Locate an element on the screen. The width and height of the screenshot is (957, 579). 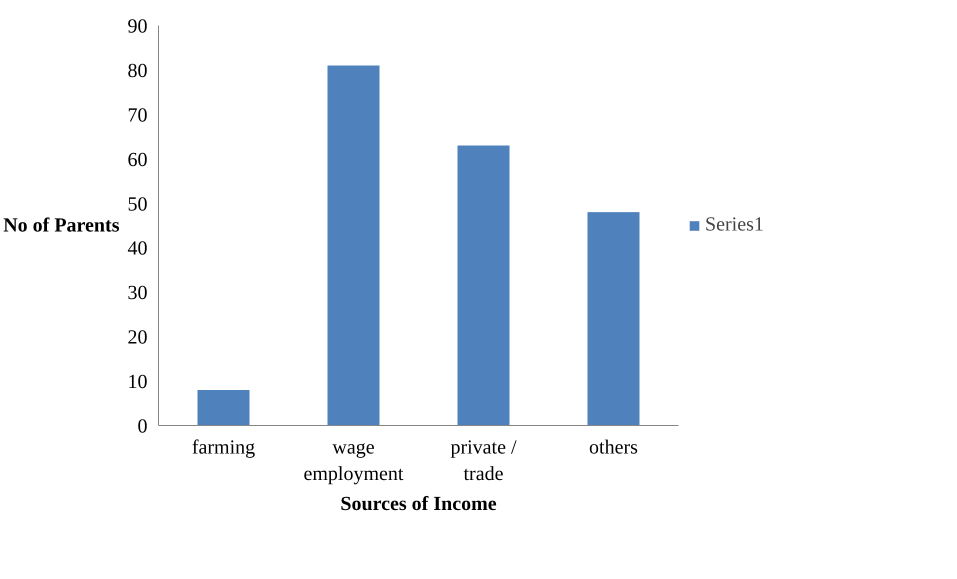
y-tick-label: 60 is located at coordinates (138, 159).